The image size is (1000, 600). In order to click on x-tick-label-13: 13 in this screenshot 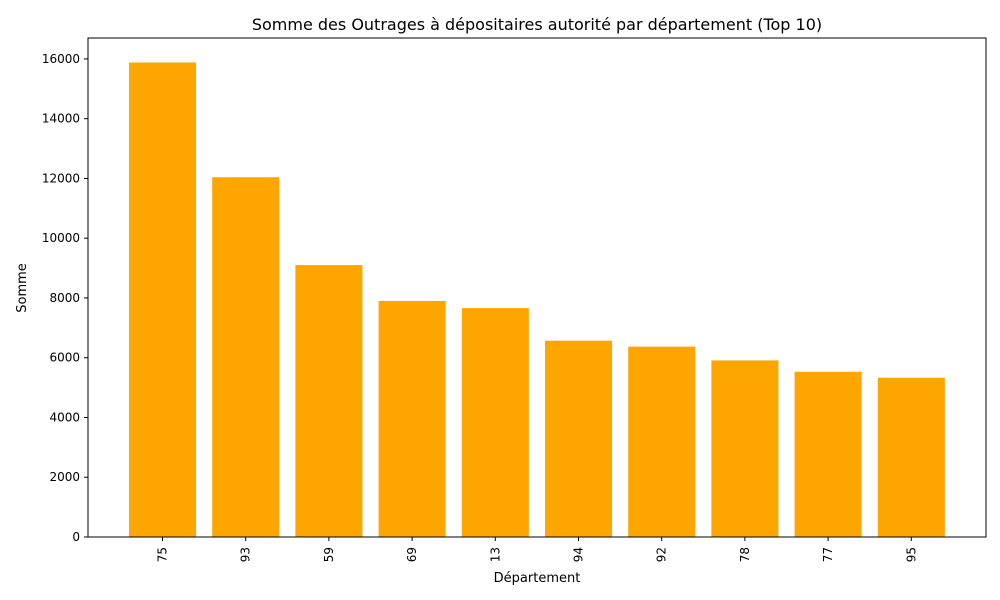, I will do `click(495, 554)`.